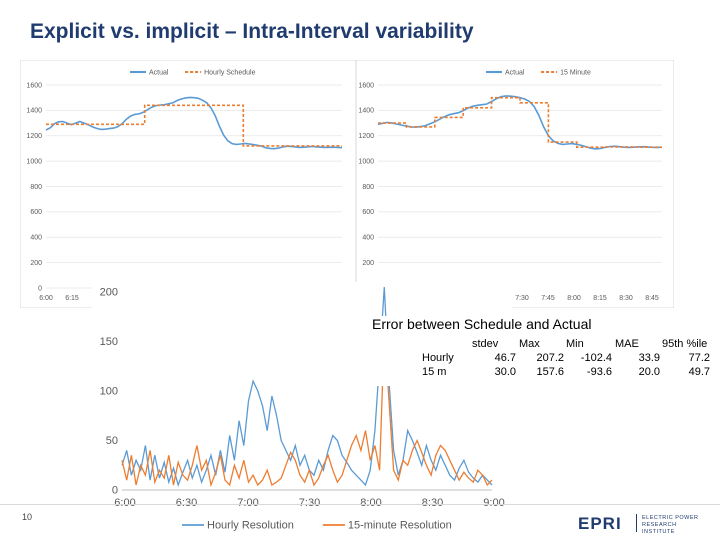  What do you see at coordinates (649, 358) in the screenshot?
I see `stats-hourly-mae: 33.9` at bounding box center [649, 358].